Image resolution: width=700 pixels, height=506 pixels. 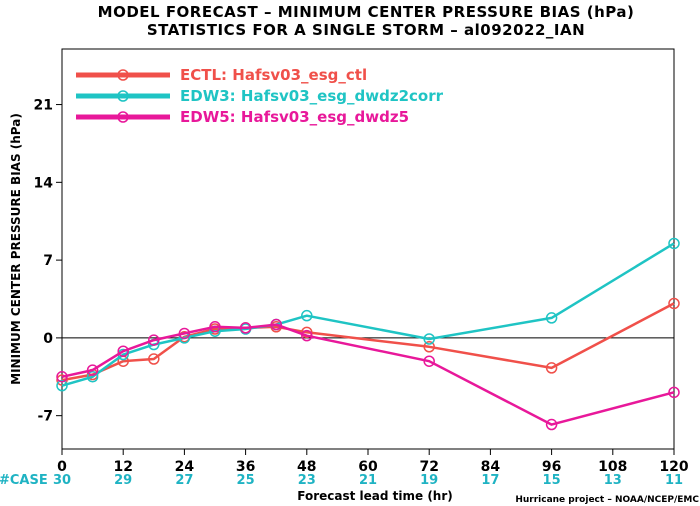 I want to click on x-tick-label: 72, so click(x=428, y=467).